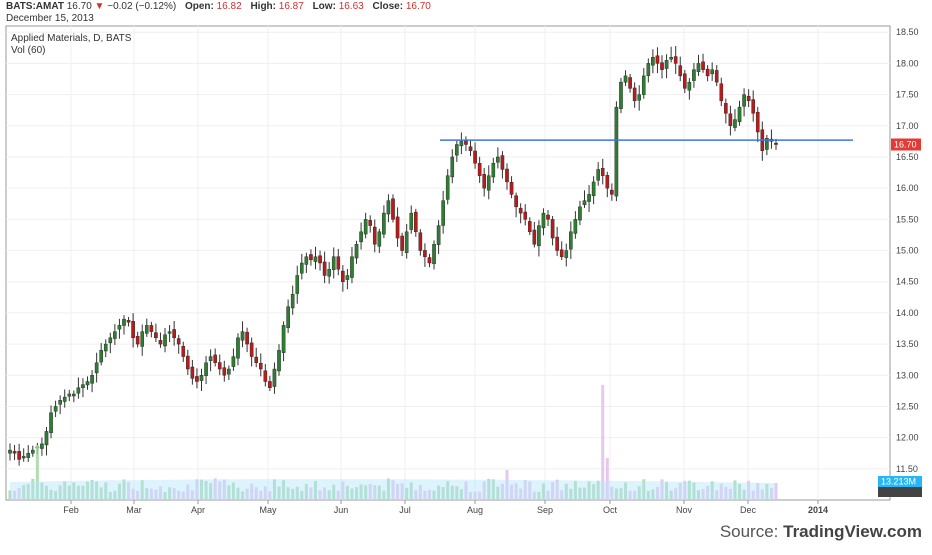  Describe the element at coordinates (751, 531) in the screenshot. I see `source-prefix: Source:` at that location.